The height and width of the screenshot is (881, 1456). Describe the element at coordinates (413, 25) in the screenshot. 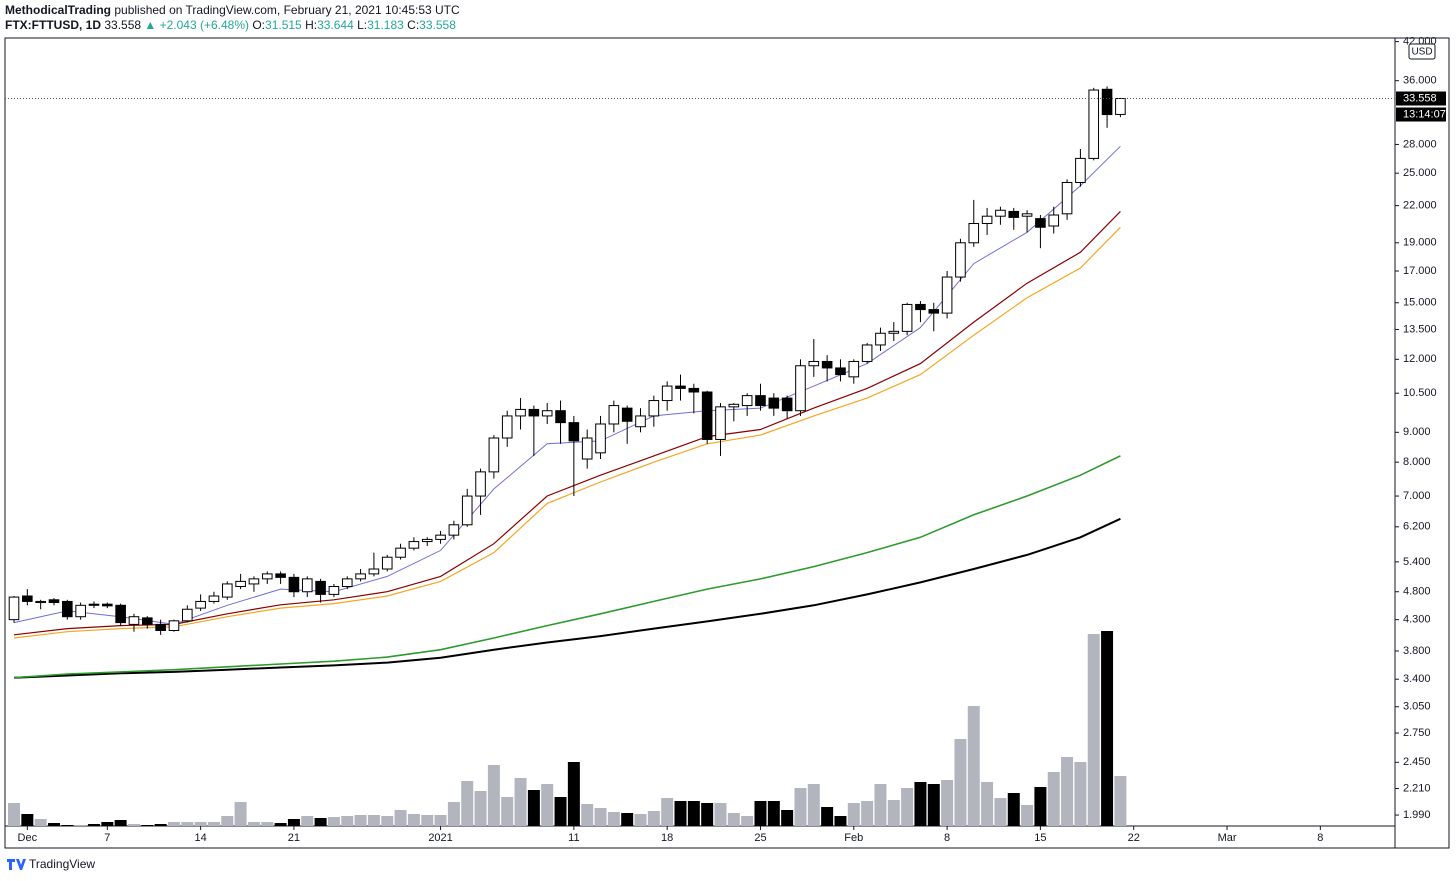

I see `c-label: C:` at that location.